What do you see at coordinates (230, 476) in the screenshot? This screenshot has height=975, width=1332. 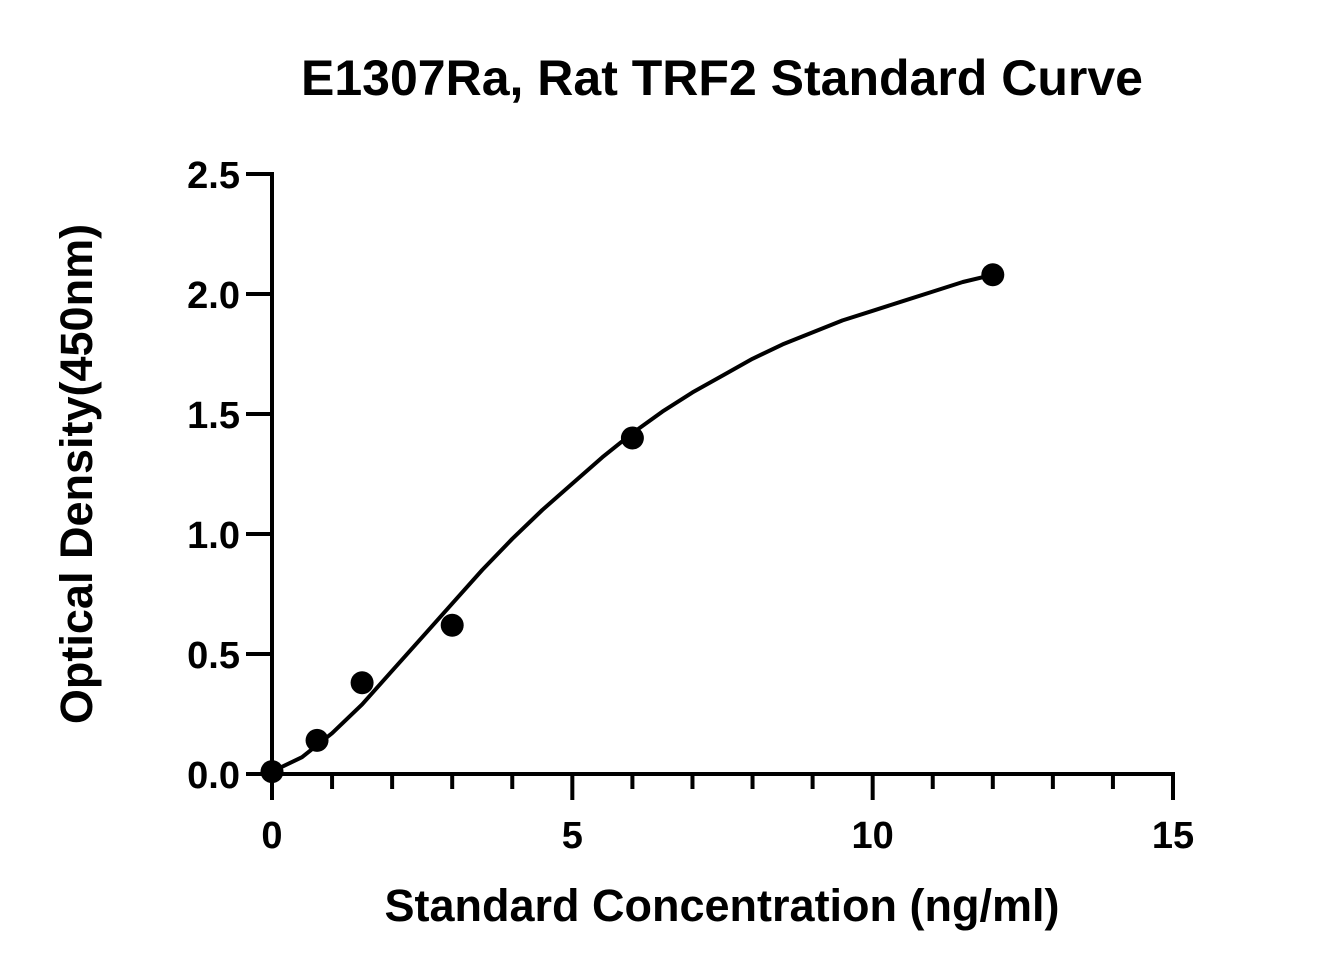 I see `y-axis: 0.0 0.5 1.0 1.5 2.0 2.5` at bounding box center [230, 476].